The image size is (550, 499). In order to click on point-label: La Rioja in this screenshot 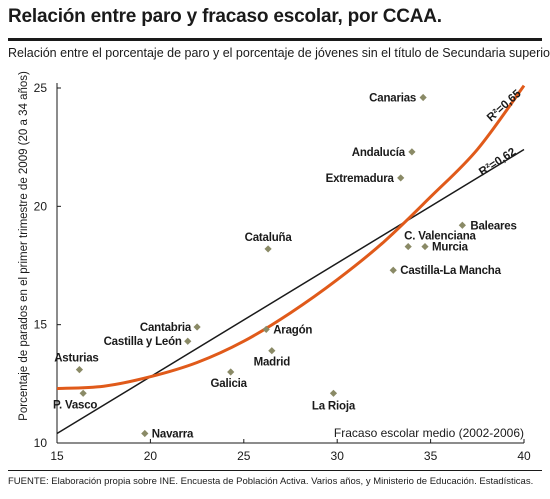, I will do `click(334, 406)`.